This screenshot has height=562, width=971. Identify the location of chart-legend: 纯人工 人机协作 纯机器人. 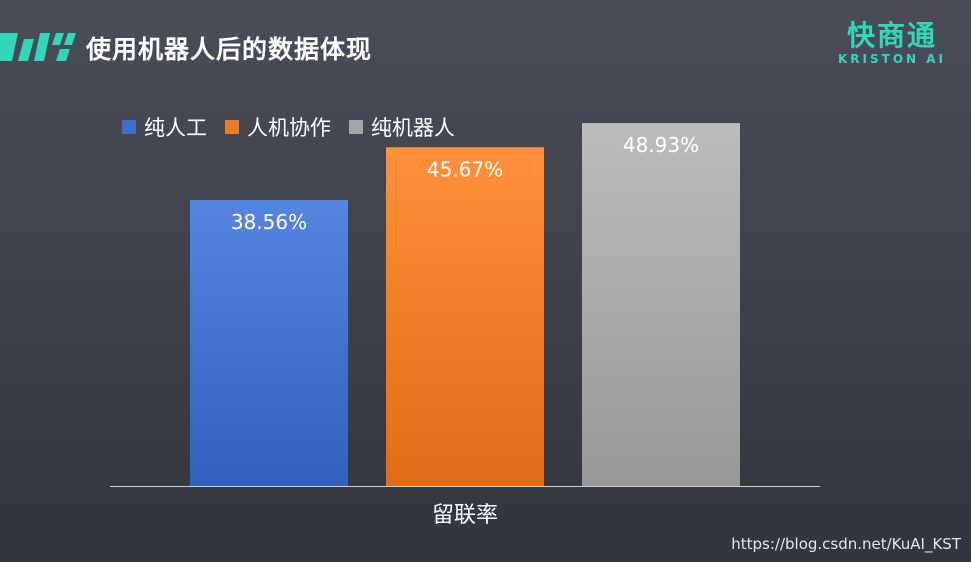
(297, 127).